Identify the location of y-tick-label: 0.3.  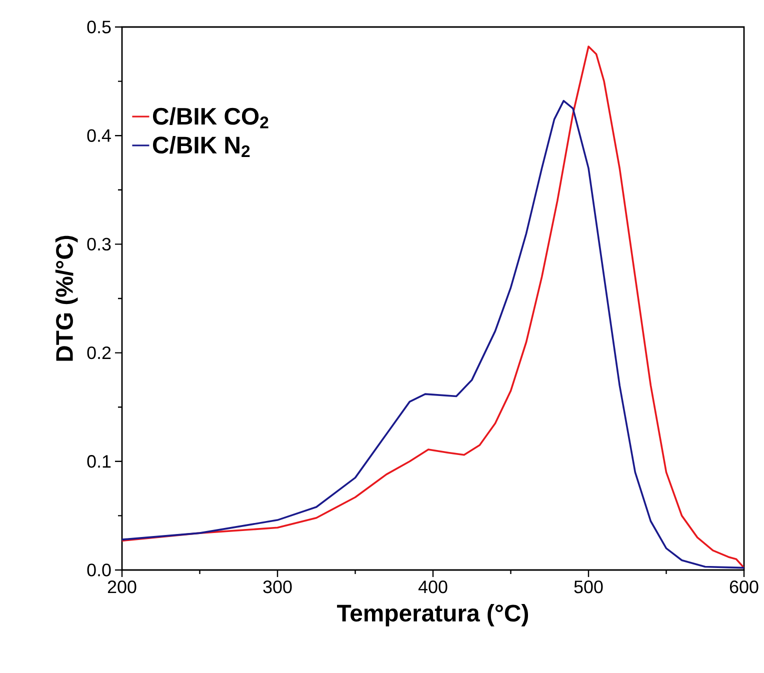
(99, 244).